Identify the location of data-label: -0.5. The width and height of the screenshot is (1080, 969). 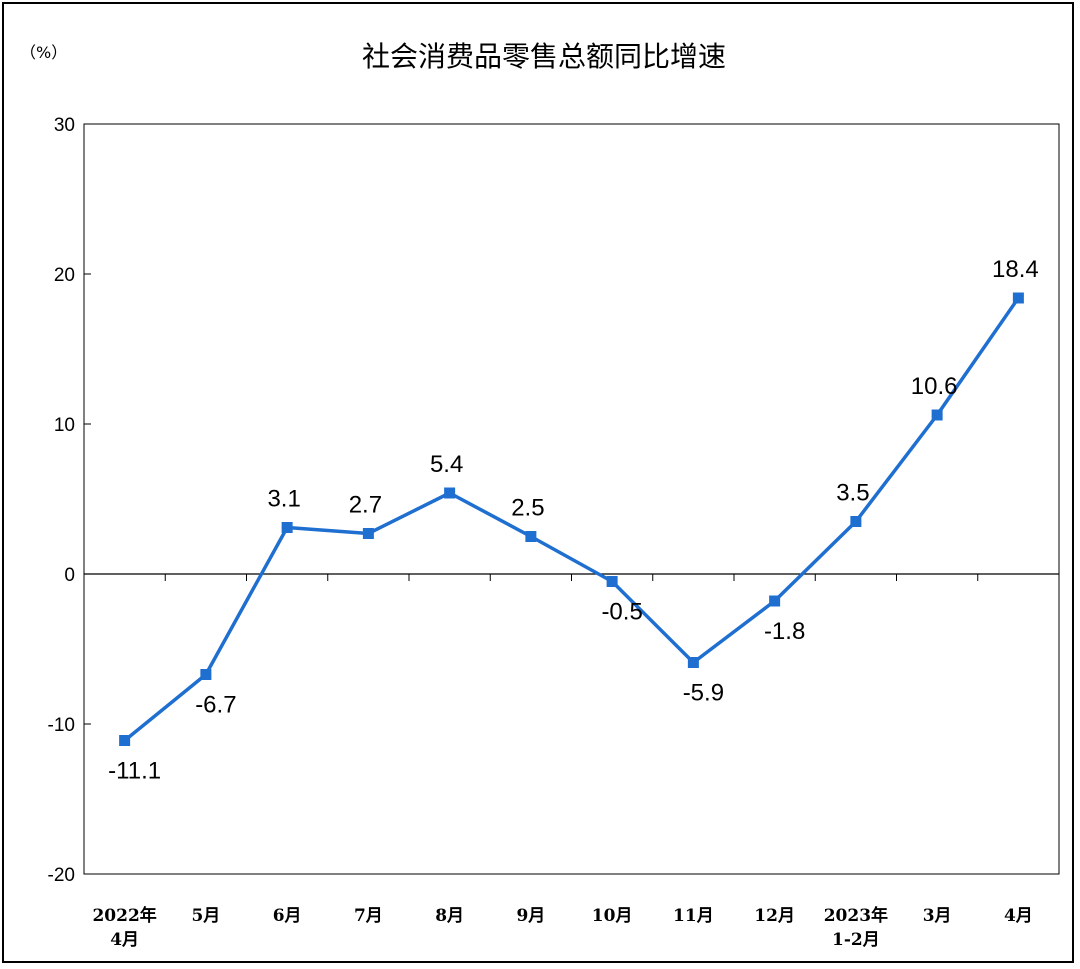
(621, 612).